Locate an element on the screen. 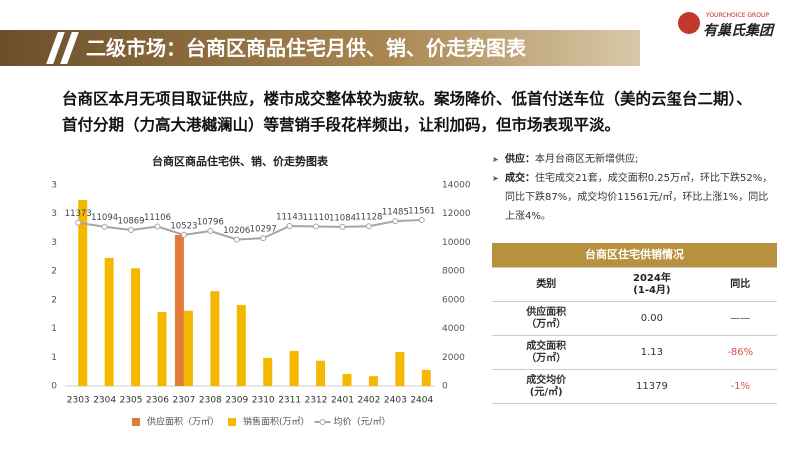  table-cell: -1% is located at coordinates (740, 386).